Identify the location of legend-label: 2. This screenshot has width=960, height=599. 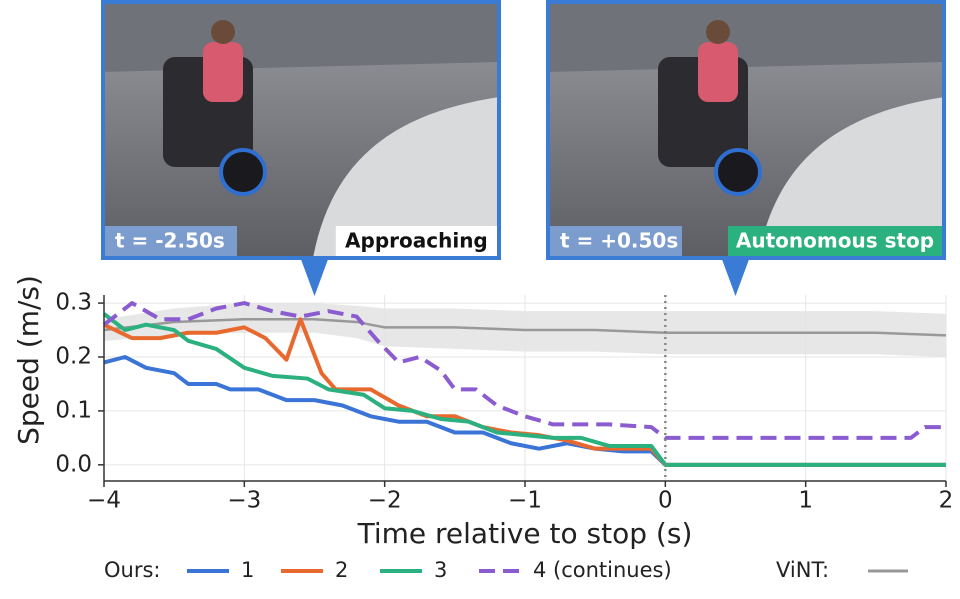
(341, 570).